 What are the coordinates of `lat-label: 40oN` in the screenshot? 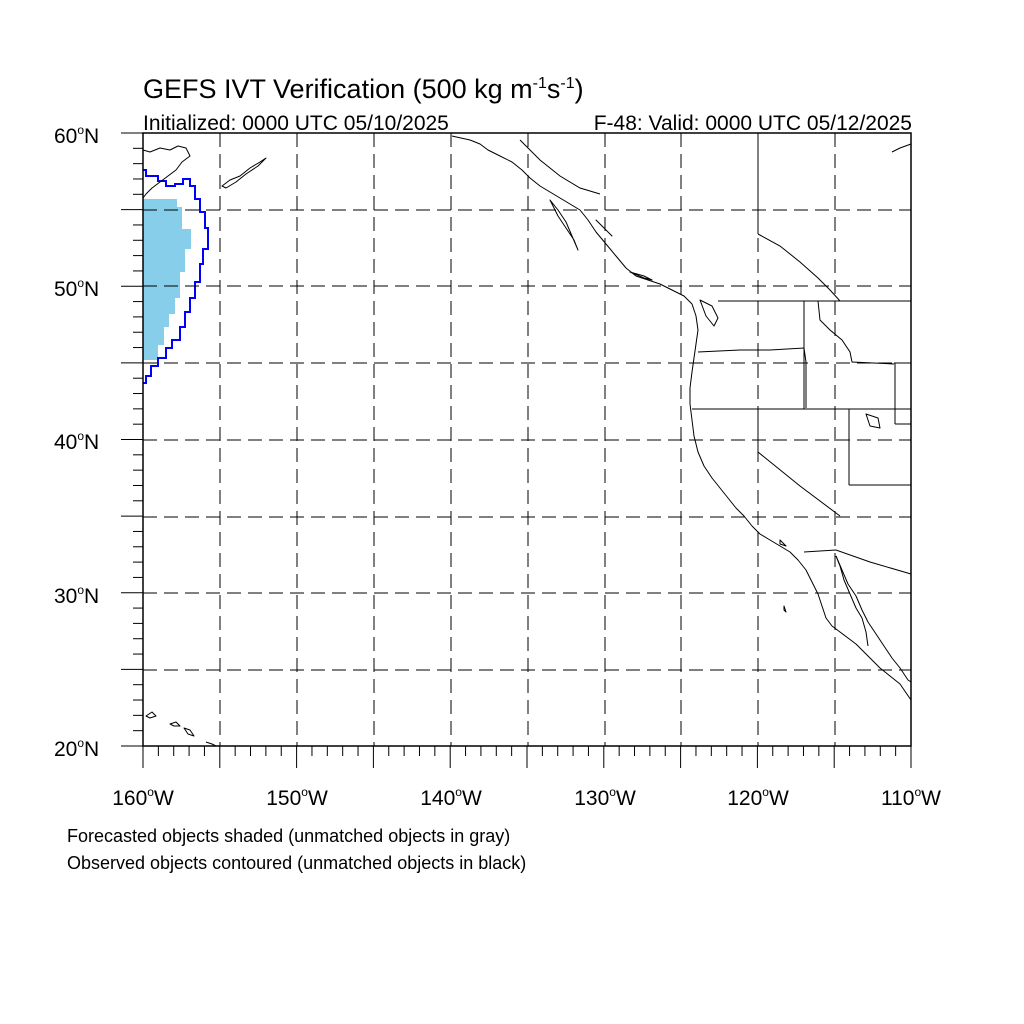 It's located at (76, 441).